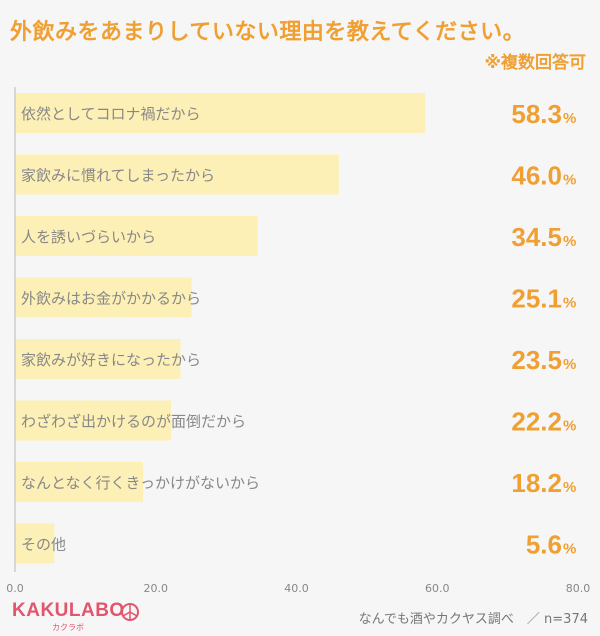  I want to click on multiple-answer-note: ※複数回答可, so click(535, 63).